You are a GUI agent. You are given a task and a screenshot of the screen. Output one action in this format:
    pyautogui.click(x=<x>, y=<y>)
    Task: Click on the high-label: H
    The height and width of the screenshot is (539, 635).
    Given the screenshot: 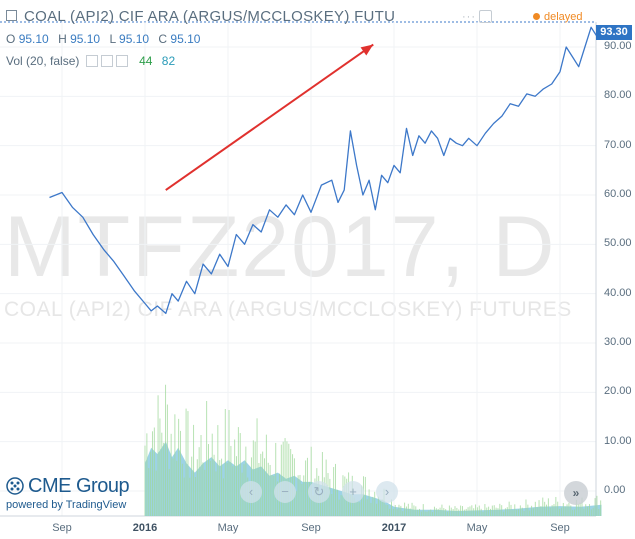 What is the action you would take?
    pyautogui.click(x=62, y=39)
    